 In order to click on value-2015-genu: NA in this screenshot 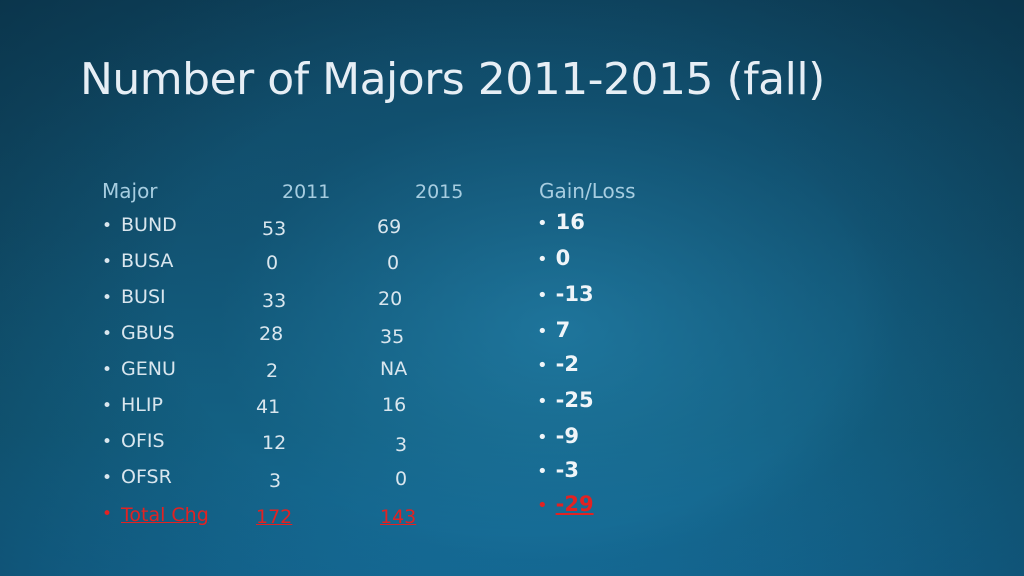, I will do `click(394, 369)`.